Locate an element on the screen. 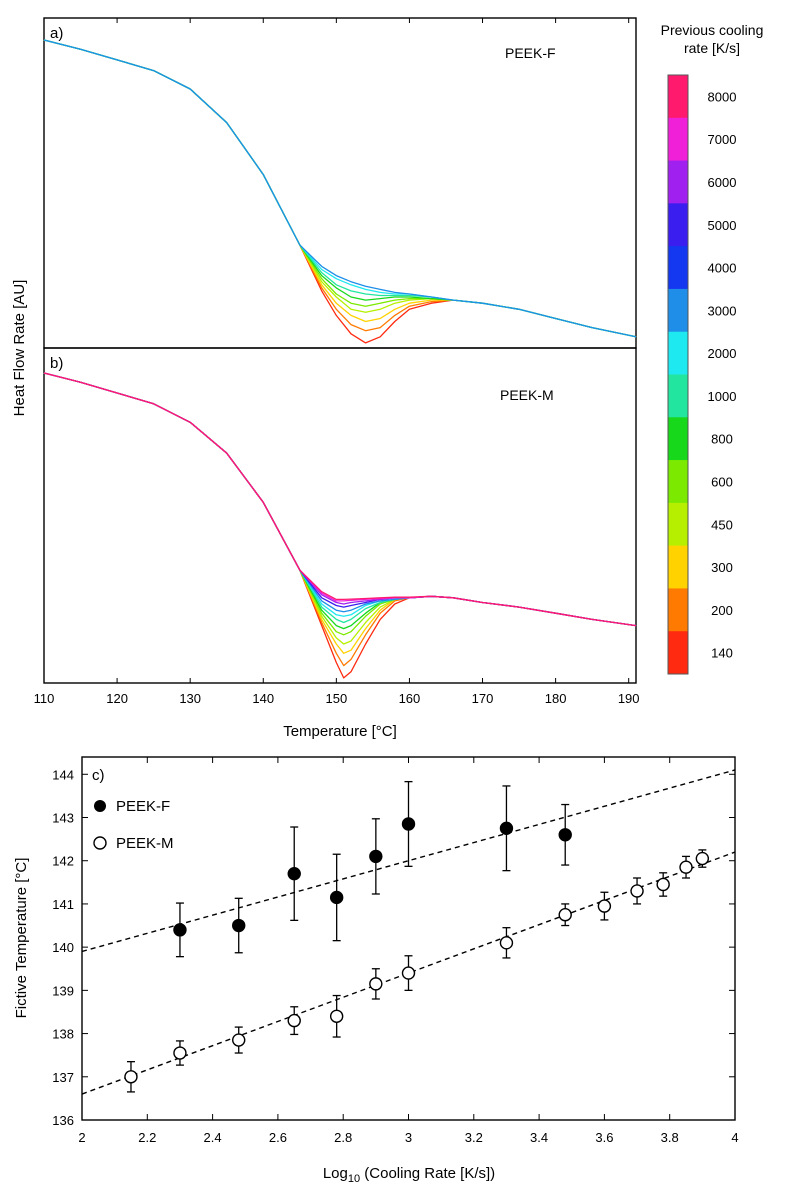 This screenshot has height=1200, width=785. c-y-tick-label-138: 138 is located at coordinates (63, 1034).